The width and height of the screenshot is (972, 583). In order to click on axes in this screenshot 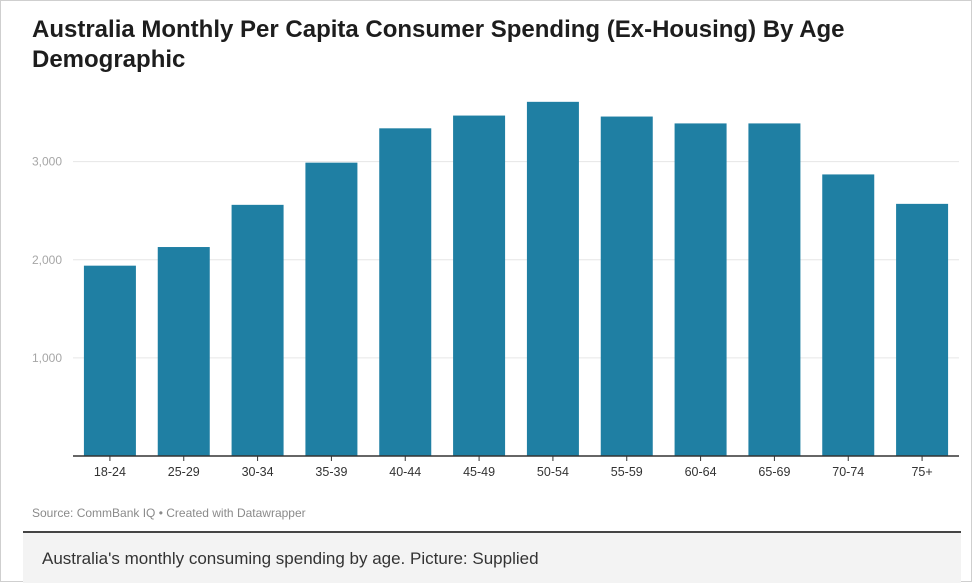, I will do `click(516, 458)`.